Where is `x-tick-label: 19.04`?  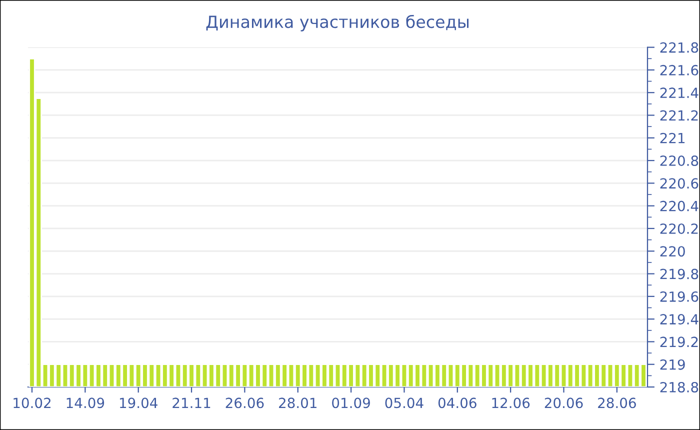 x-tick-label: 19.04 is located at coordinates (139, 403).